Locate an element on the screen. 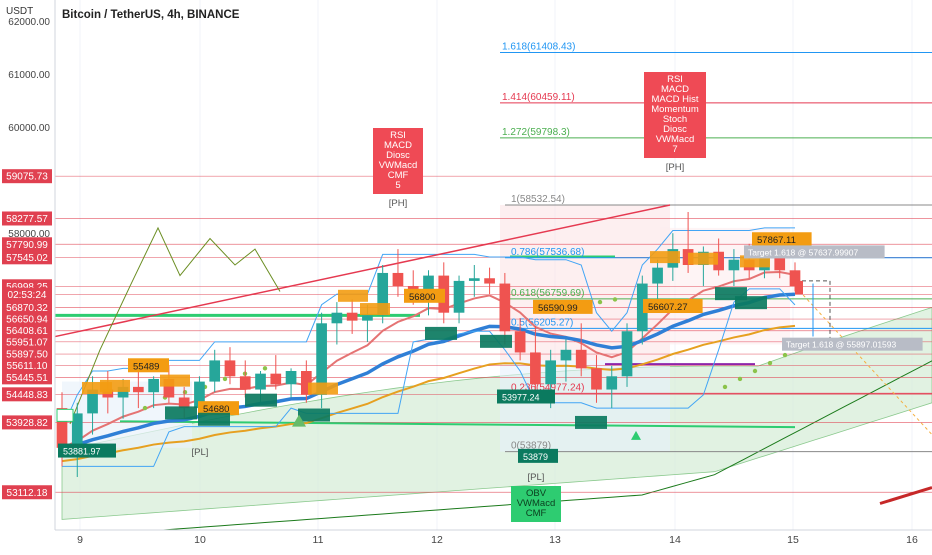  callout-line: VWMacd is located at coordinates (536, 503).